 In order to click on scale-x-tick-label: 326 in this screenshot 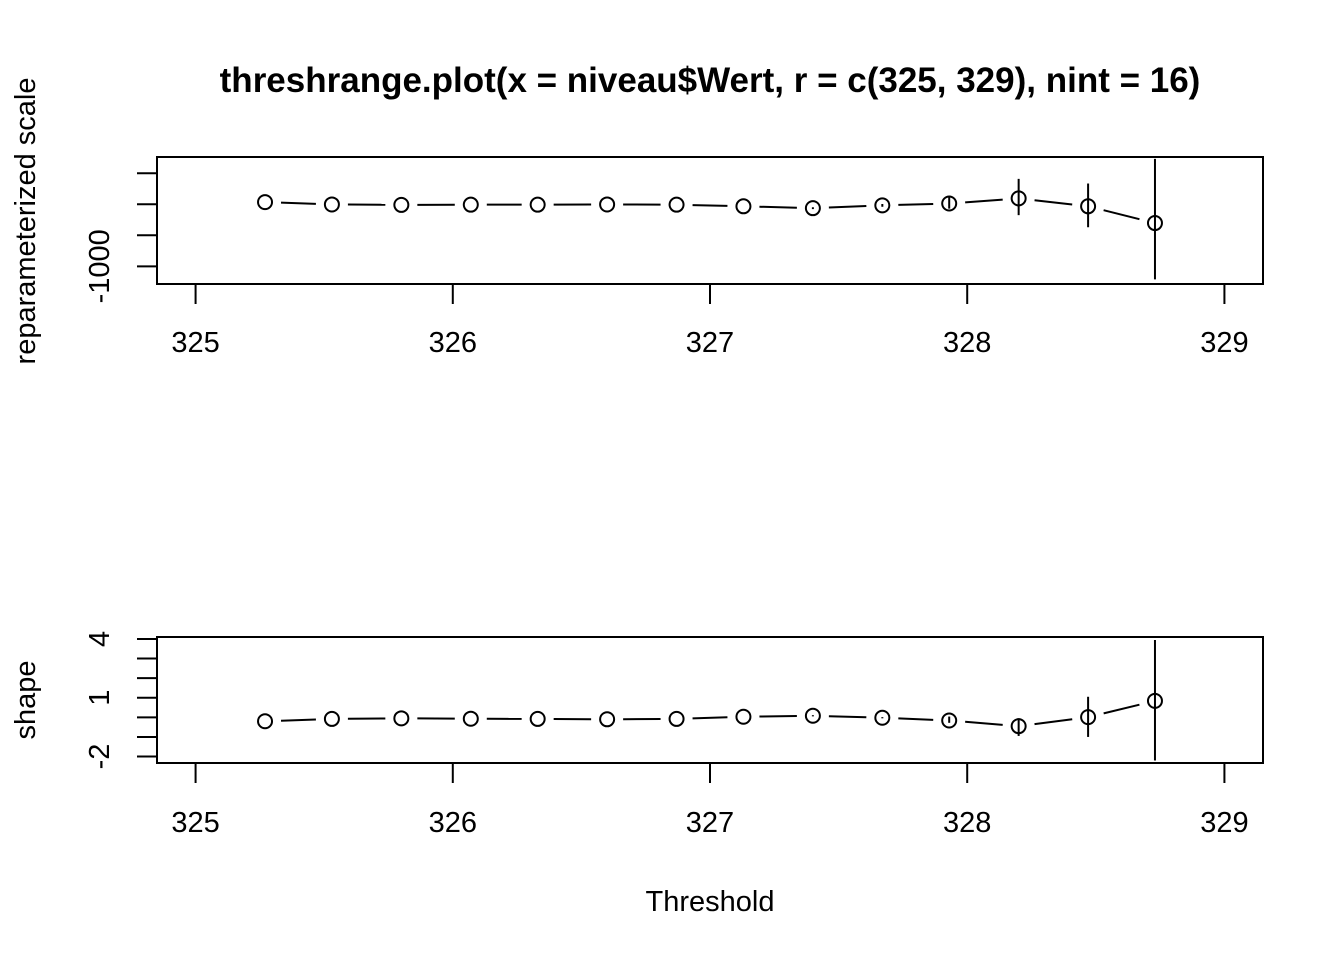, I will do `click(453, 343)`.